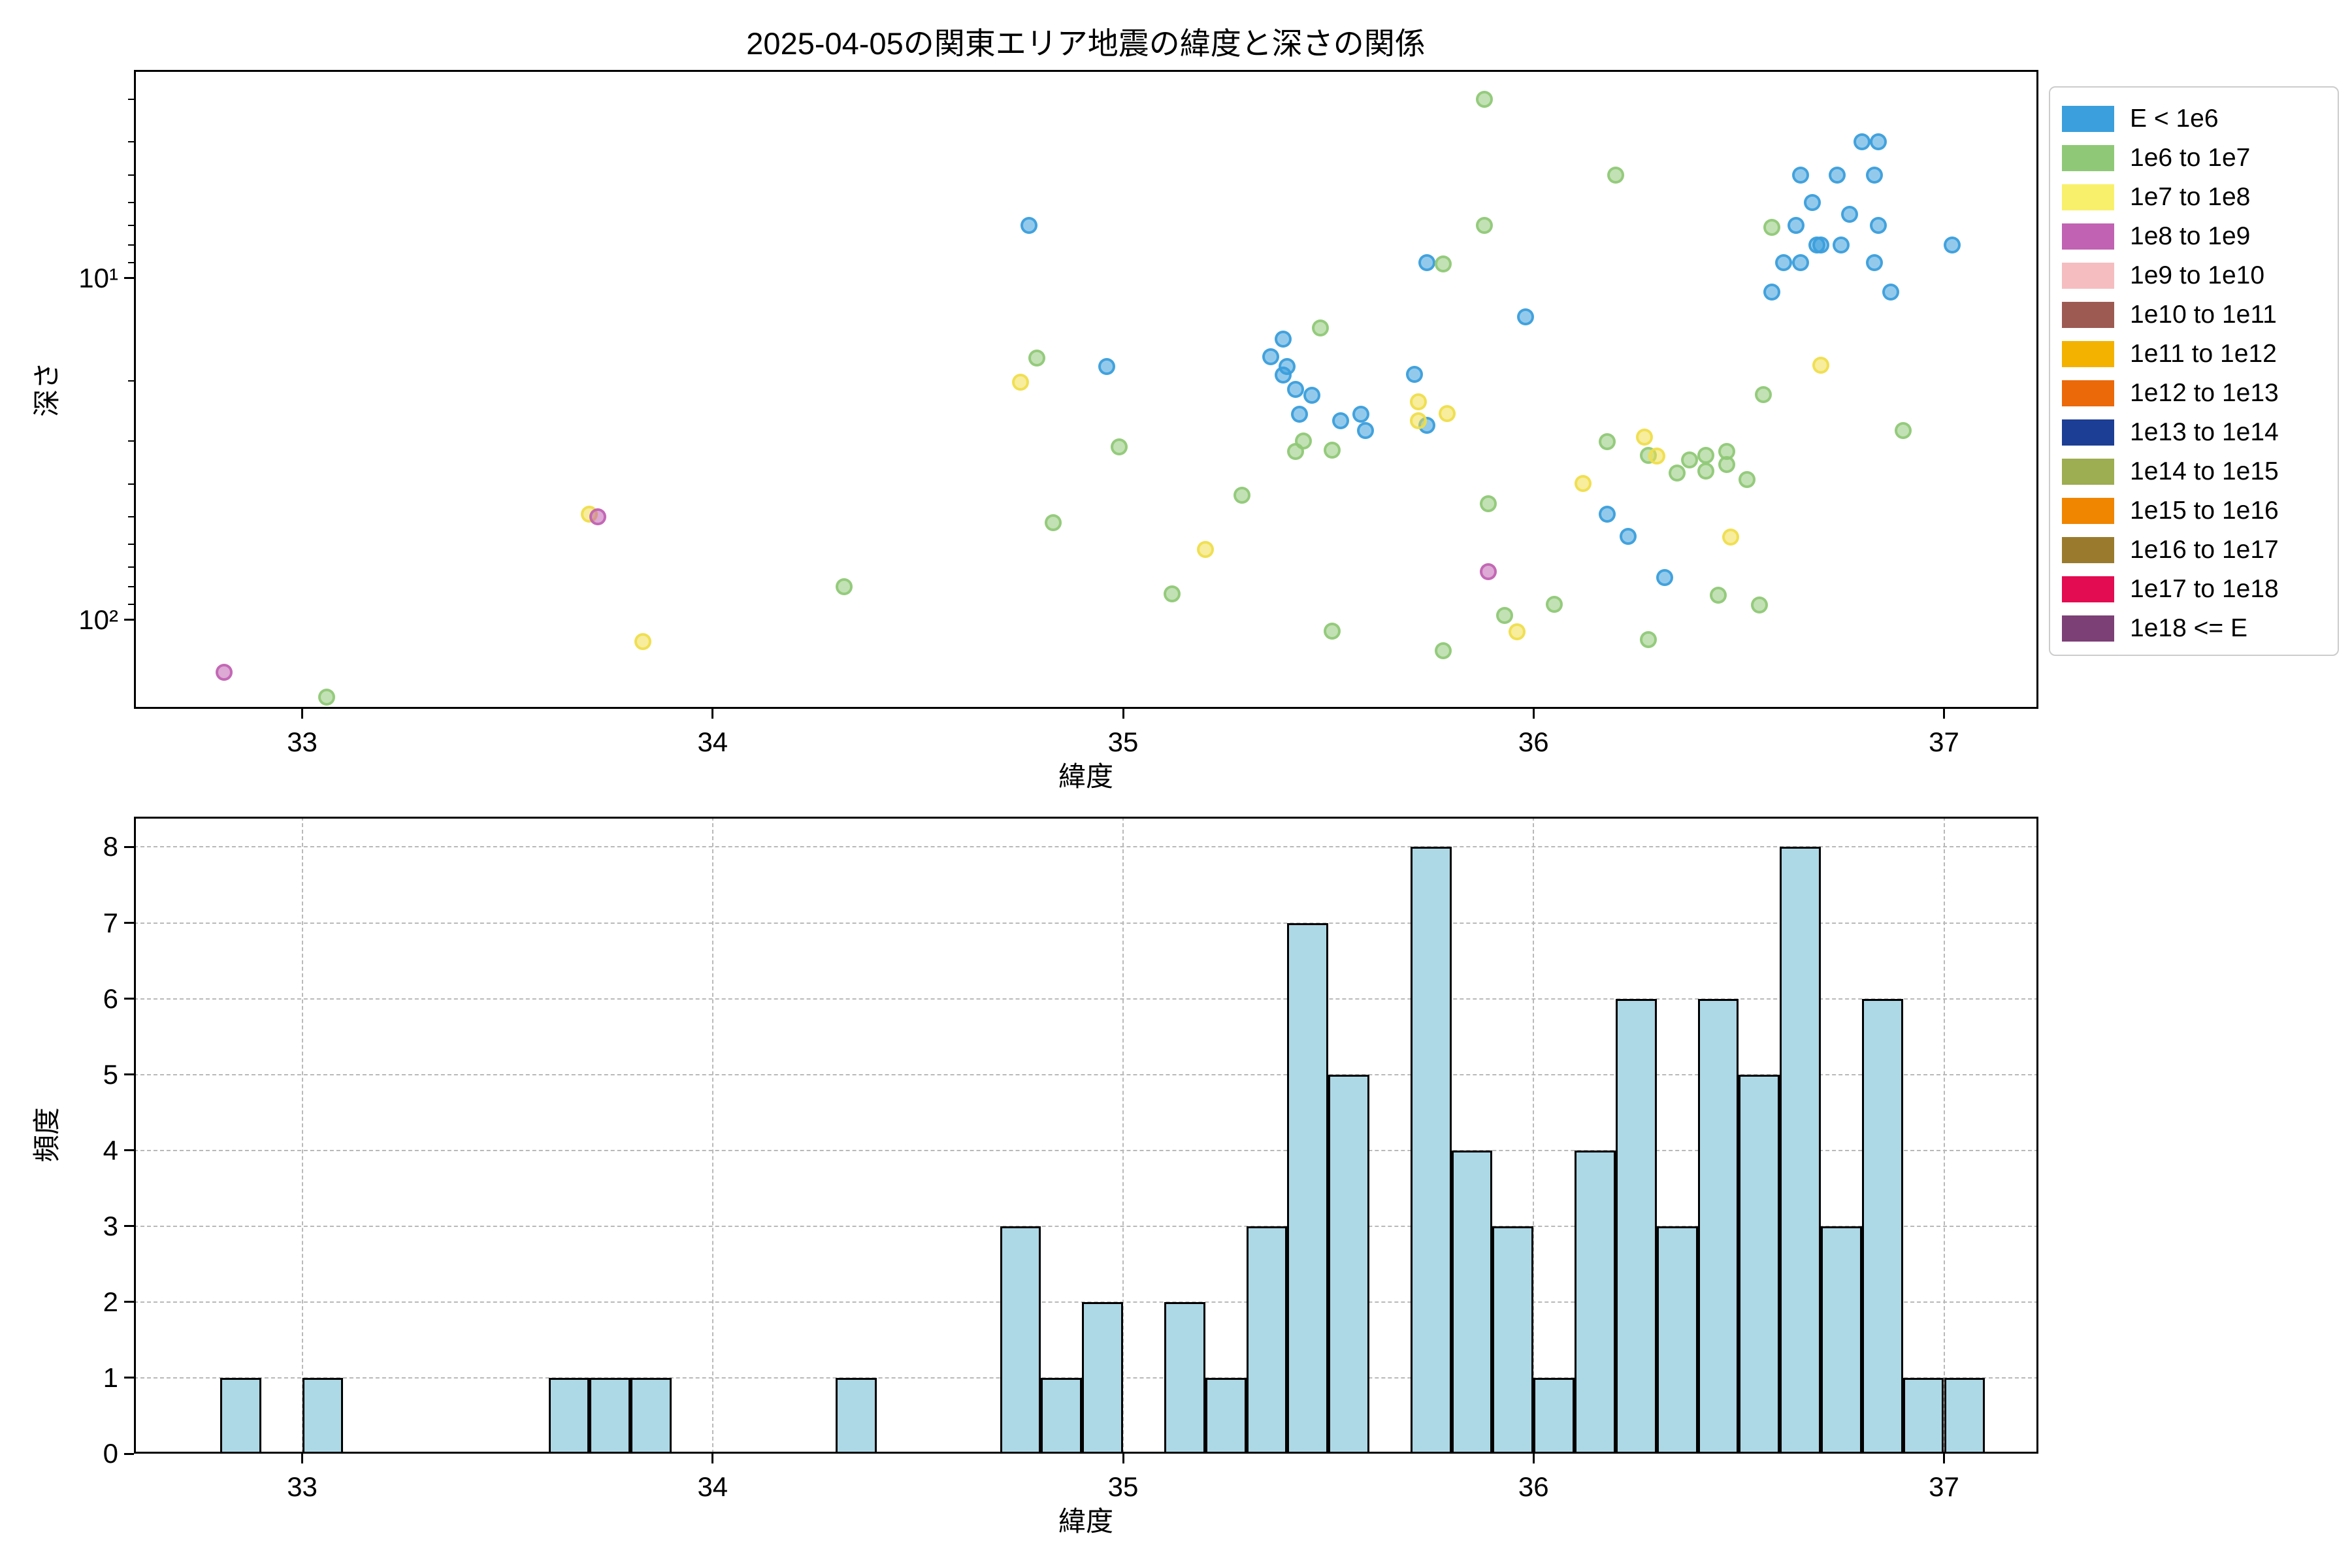  What do you see at coordinates (1533, 742) in the screenshot?
I see `x-tick-label: 36` at bounding box center [1533, 742].